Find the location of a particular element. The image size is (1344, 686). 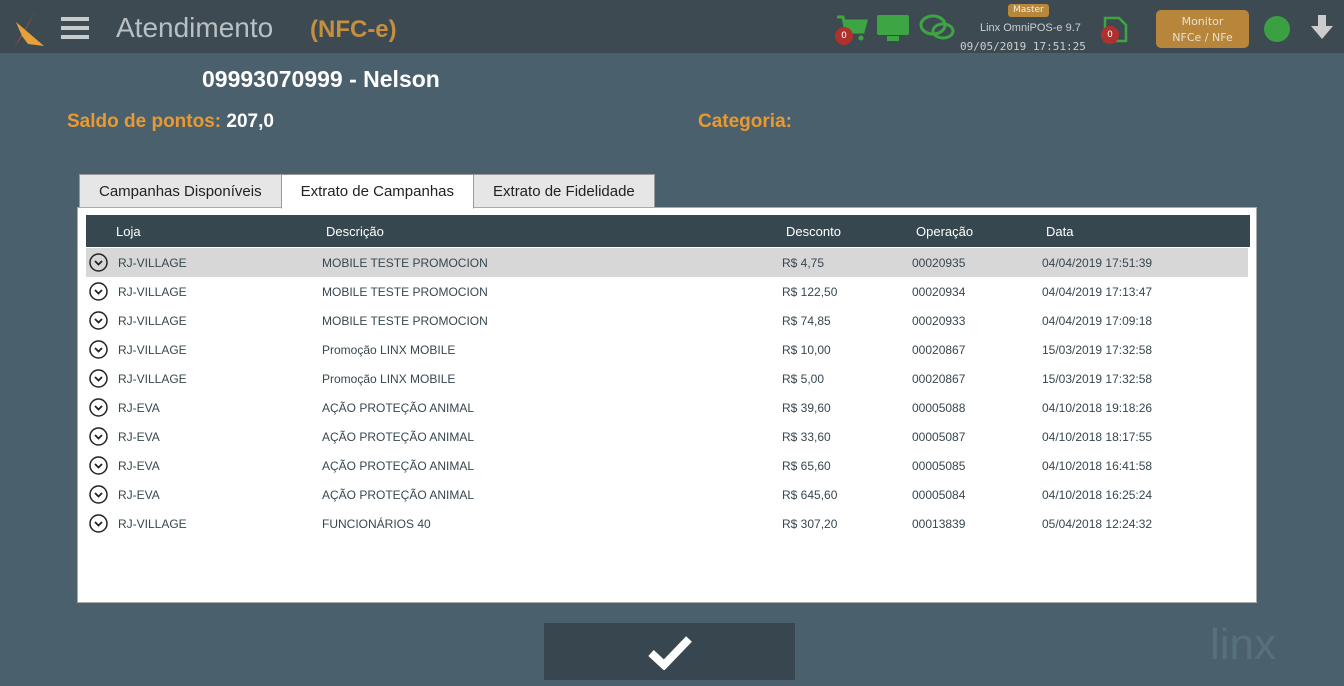

monitor-sublabel: NFCe / NFe is located at coordinates (1202, 37).